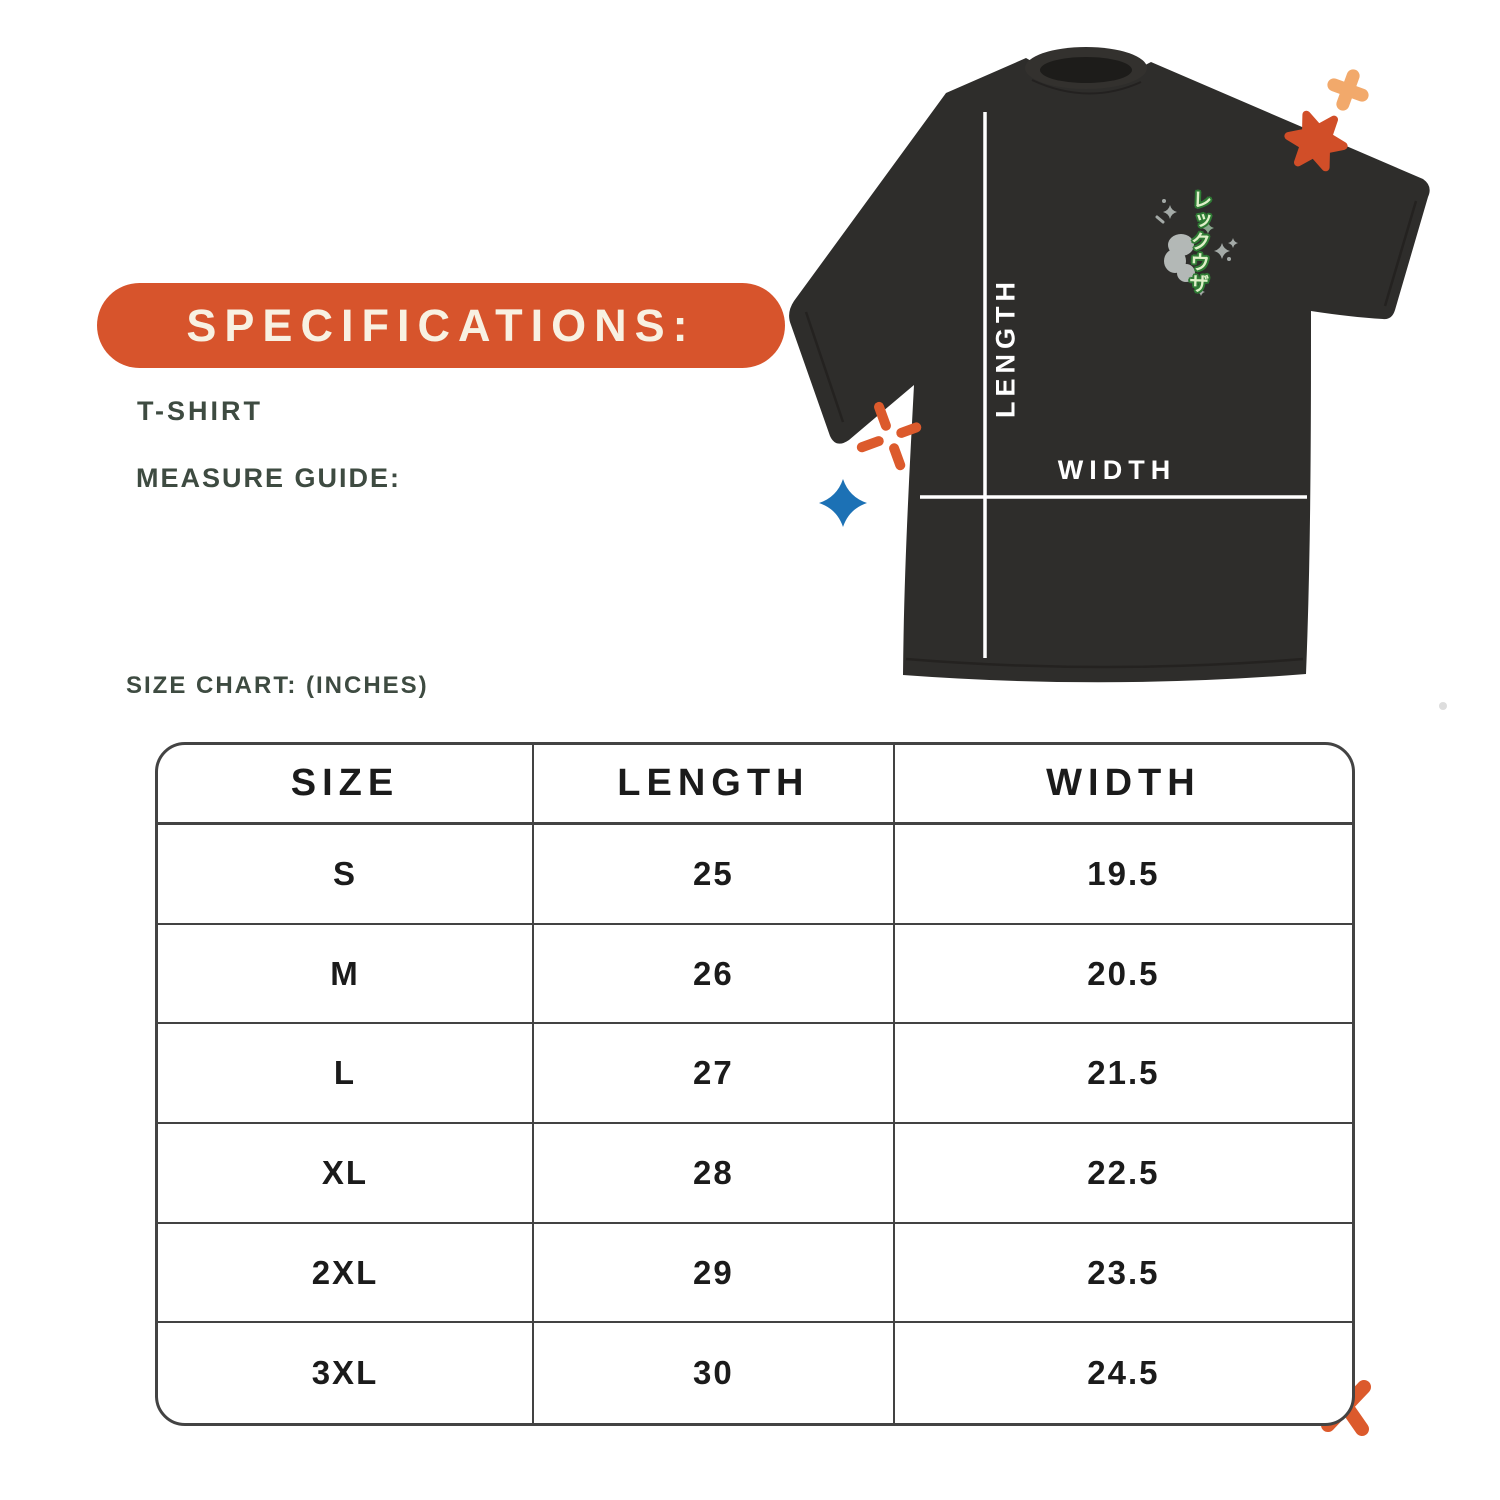 This screenshot has height=1500, width=1500. Describe the element at coordinates (346, 974) in the screenshot. I see `cell-size: M` at that location.